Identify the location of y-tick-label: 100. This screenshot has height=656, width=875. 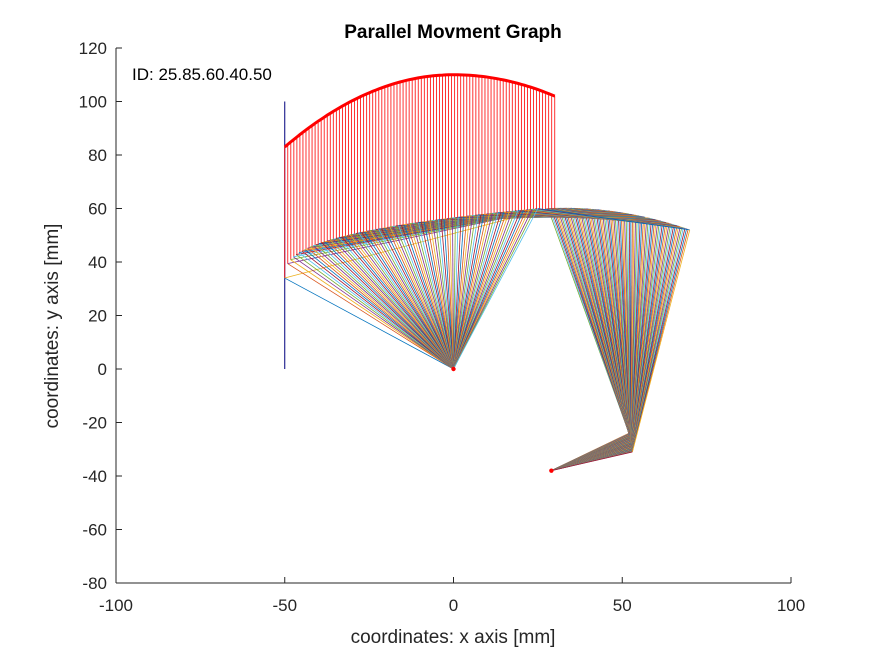
(93, 102).